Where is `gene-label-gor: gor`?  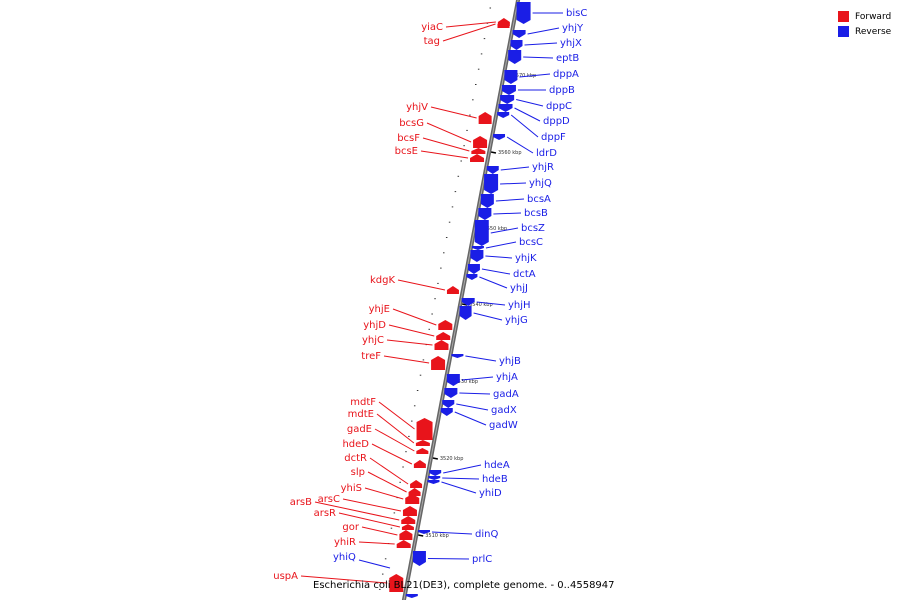
gene-label-gor: gor is located at coordinates (350, 527).